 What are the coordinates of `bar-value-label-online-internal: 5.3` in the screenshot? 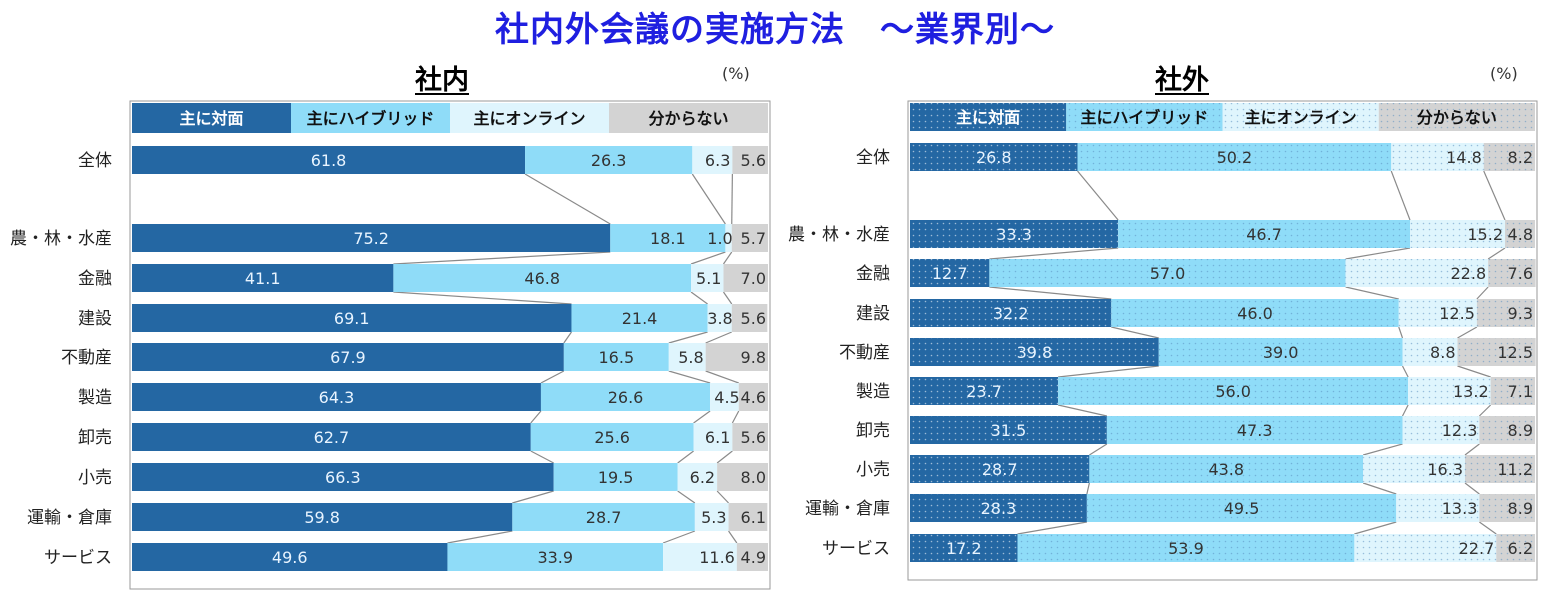 It's located at (713, 517).